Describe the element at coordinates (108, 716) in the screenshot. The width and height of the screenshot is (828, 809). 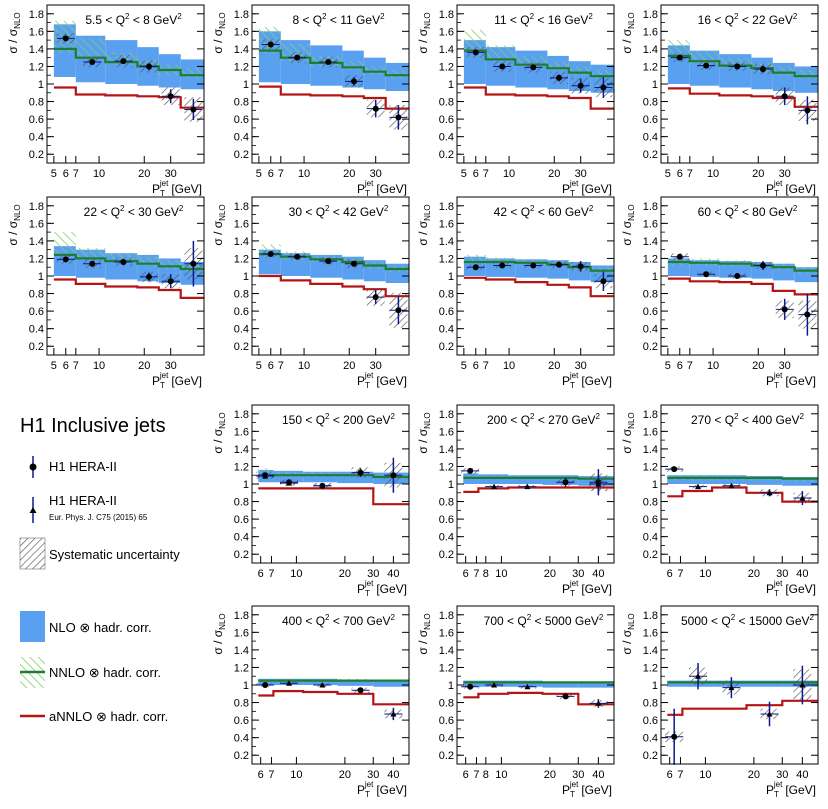
I see `legend-annlo-label: aNNLO ⊗ hadr. corr.` at that location.